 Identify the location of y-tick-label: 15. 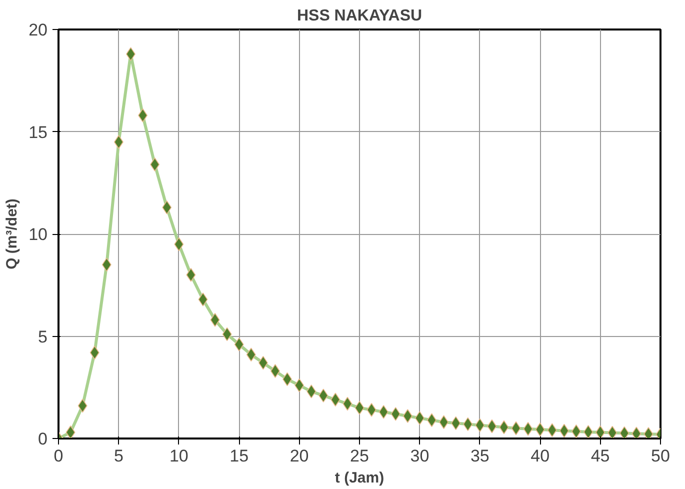
(38, 132).